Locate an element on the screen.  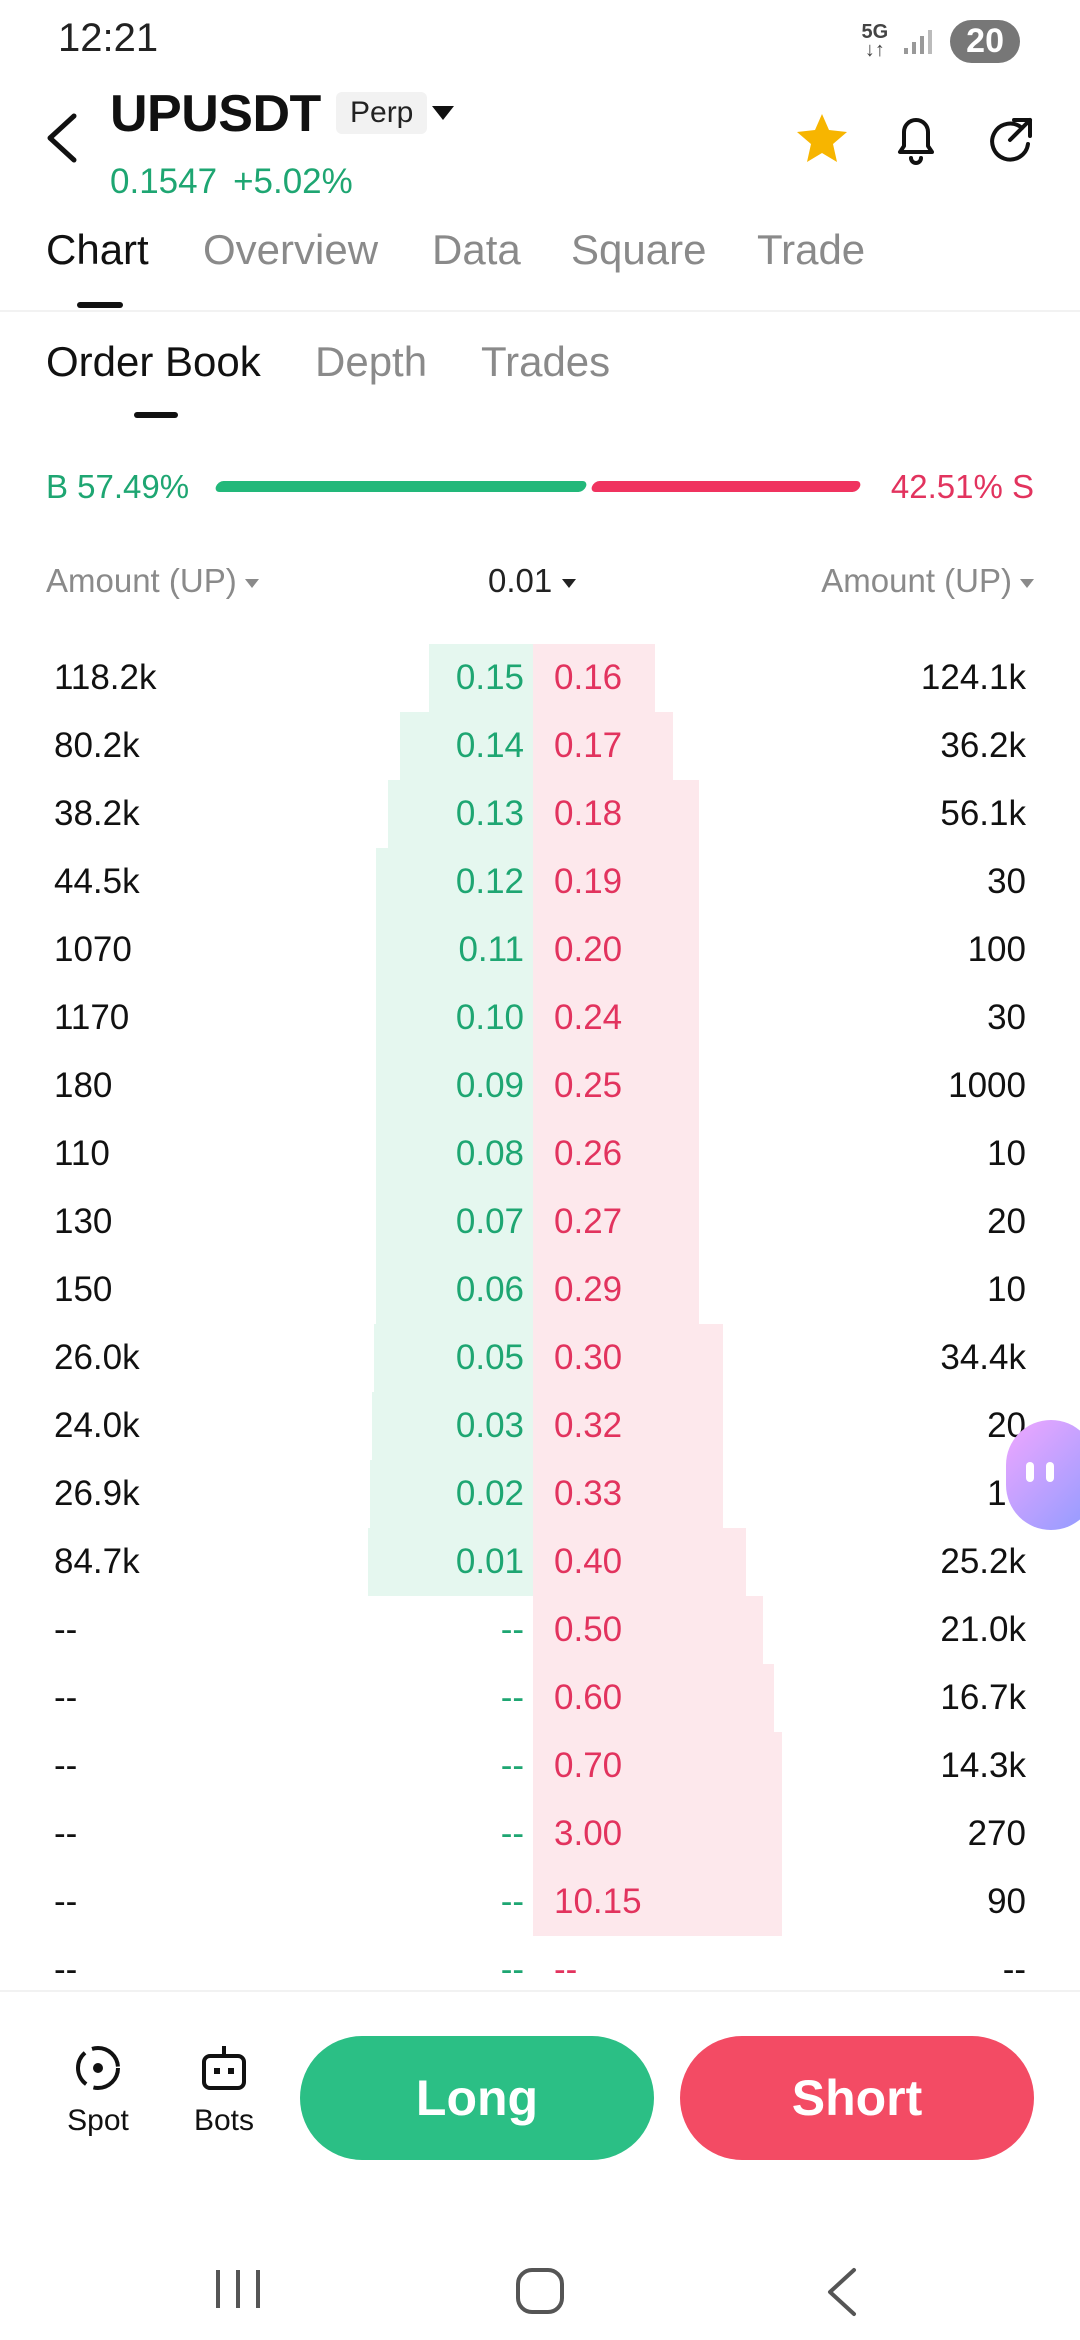
signal-icon is located at coordinates (918, 42).